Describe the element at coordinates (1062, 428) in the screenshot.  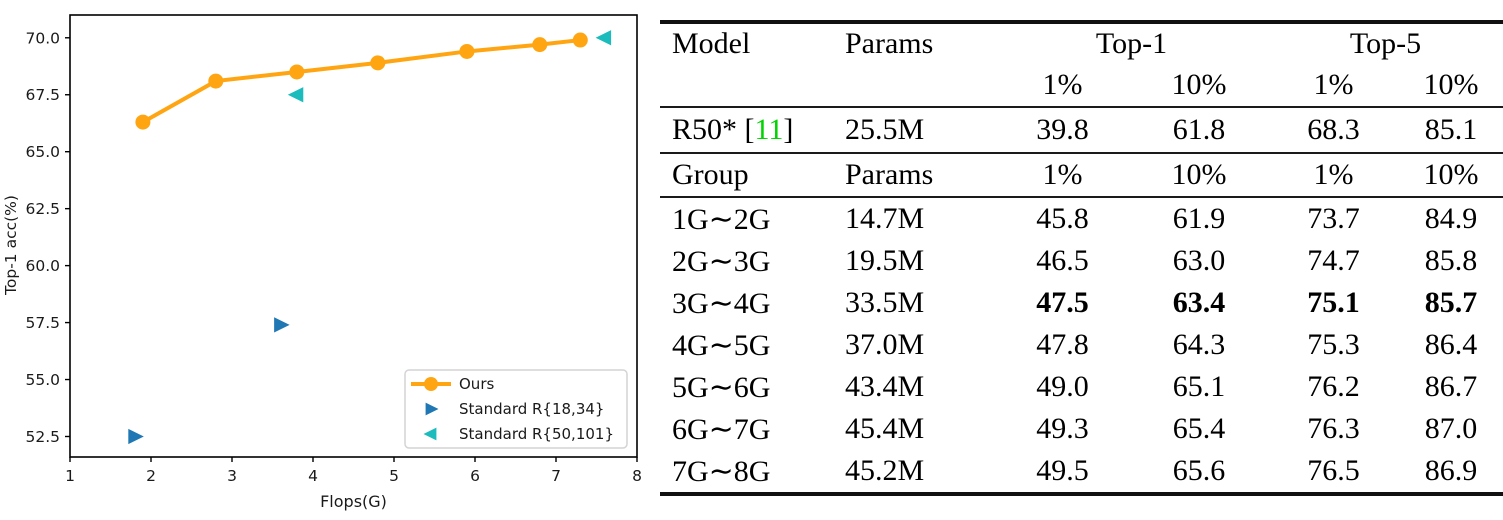
I see `value-cell: 49.3` at that location.